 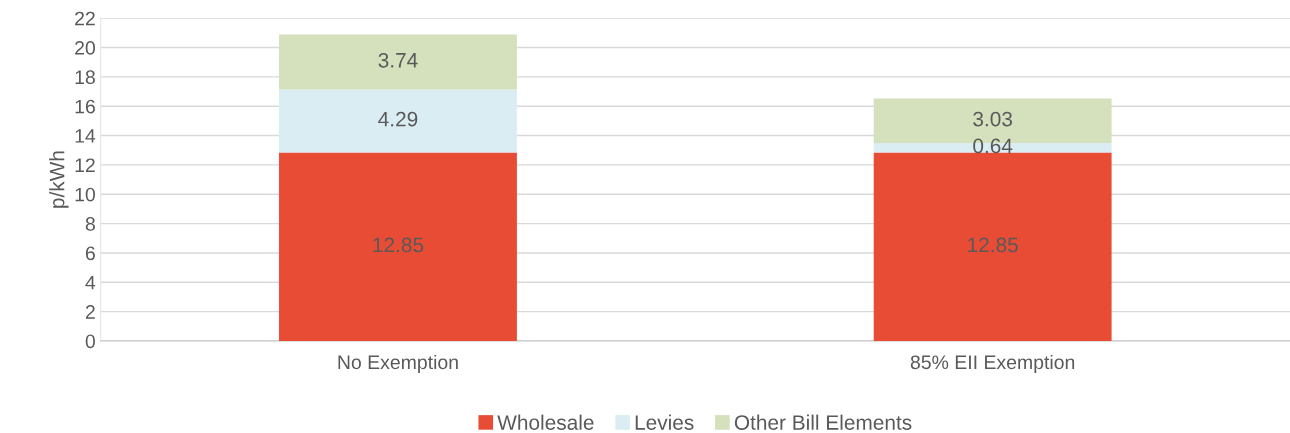 I want to click on y-tick-label: 22, so click(x=85, y=18).